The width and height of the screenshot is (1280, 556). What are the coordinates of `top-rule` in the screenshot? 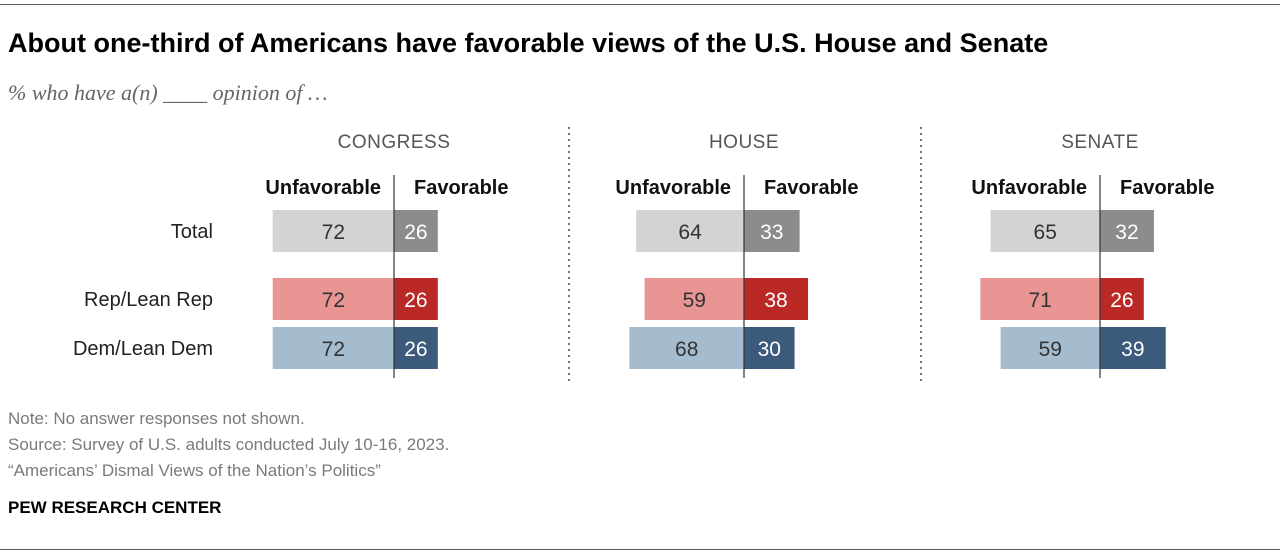 It's located at (640, 4).